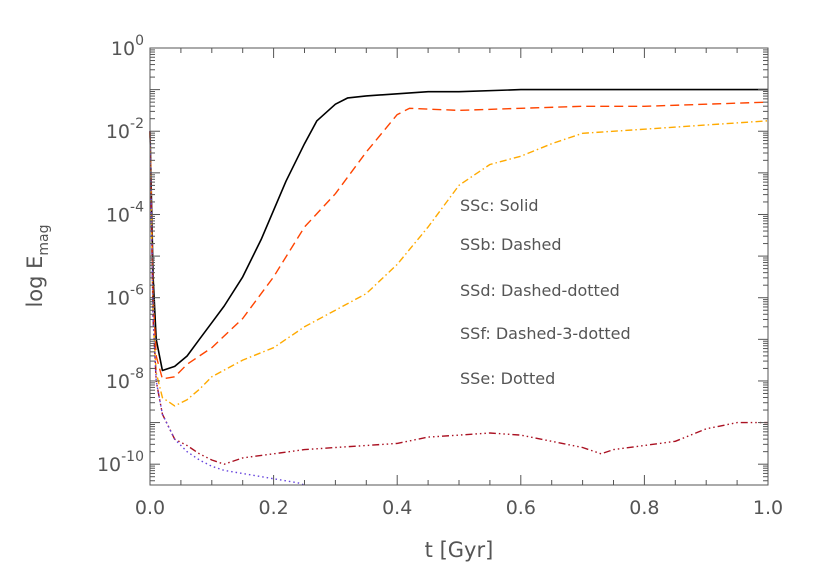 This screenshot has width=814, height=581. What do you see at coordinates (127, 46) in the screenshot?
I see `y-tick-label-0: 10⁰` at bounding box center [127, 46].